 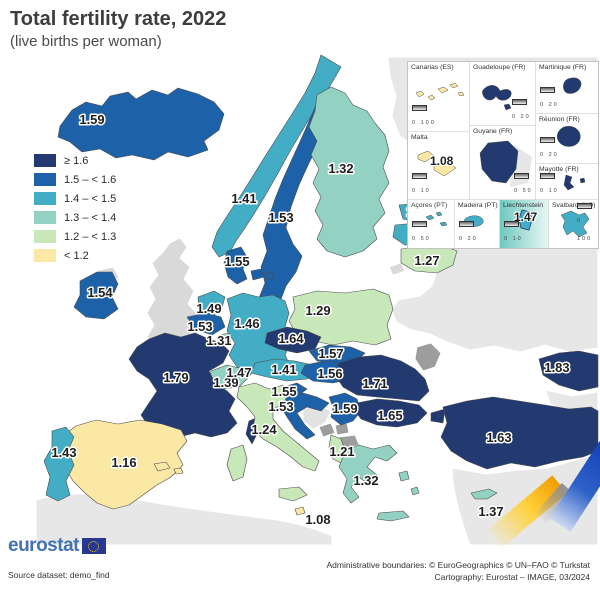 What do you see at coordinates (100, 292) in the screenshot?
I see `label-ireland: 1.54` at bounding box center [100, 292].